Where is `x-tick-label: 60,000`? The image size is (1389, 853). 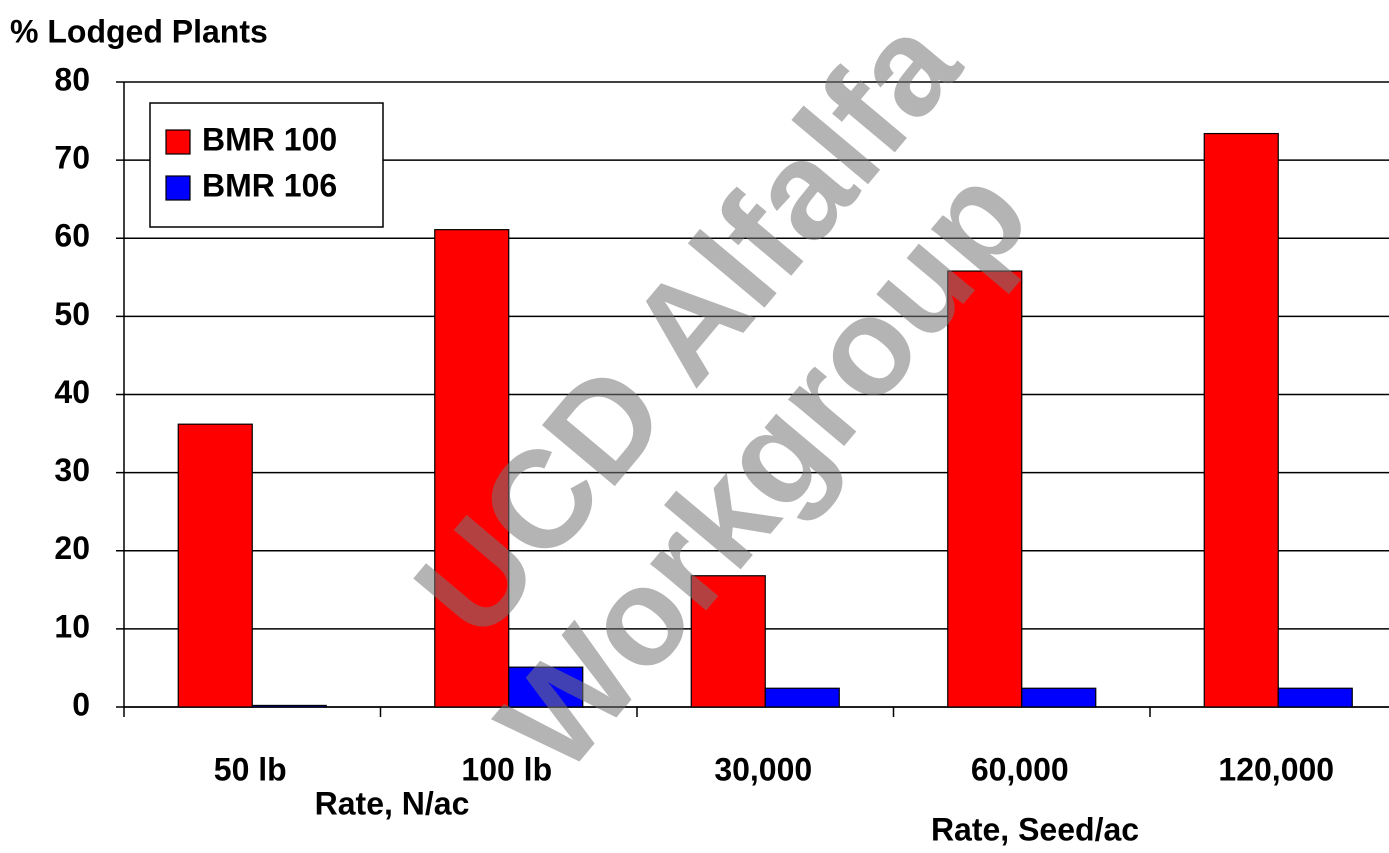
x-tick-label: 60,000 is located at coordinates (1020, 769).